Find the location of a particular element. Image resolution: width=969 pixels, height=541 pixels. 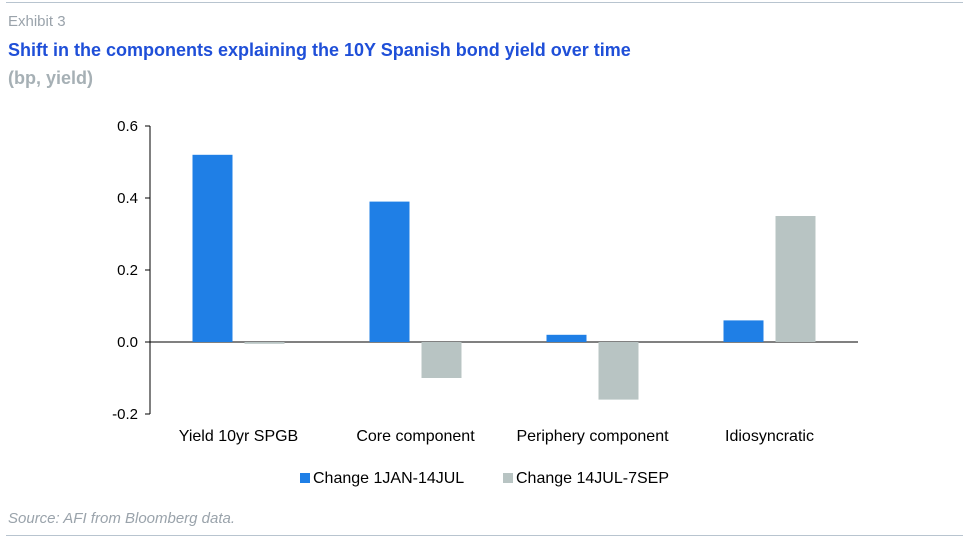

x-category-label: Periphery component is located at coordinates (592, 436).